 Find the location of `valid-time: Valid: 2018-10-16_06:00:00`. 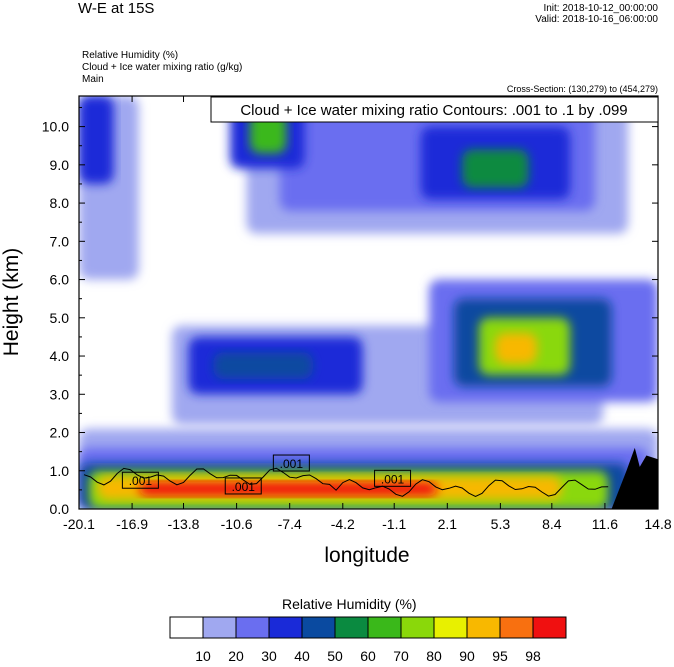

valid-time: Valid: 2018-10-16_06:00:00 is located at coordinates (596, 19).